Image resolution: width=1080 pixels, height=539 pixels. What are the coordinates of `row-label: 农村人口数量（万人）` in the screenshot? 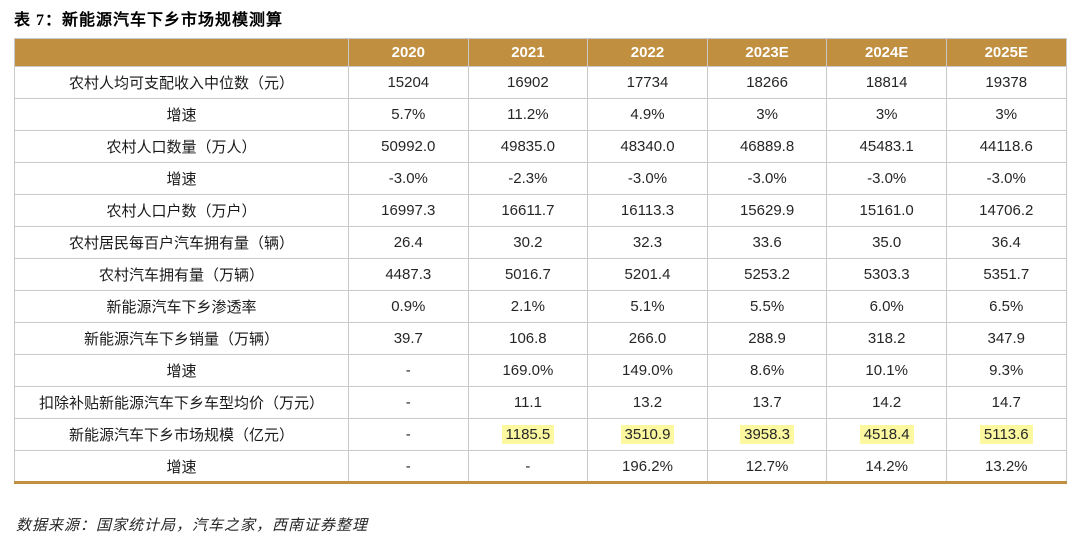 It's located at (181, 146).